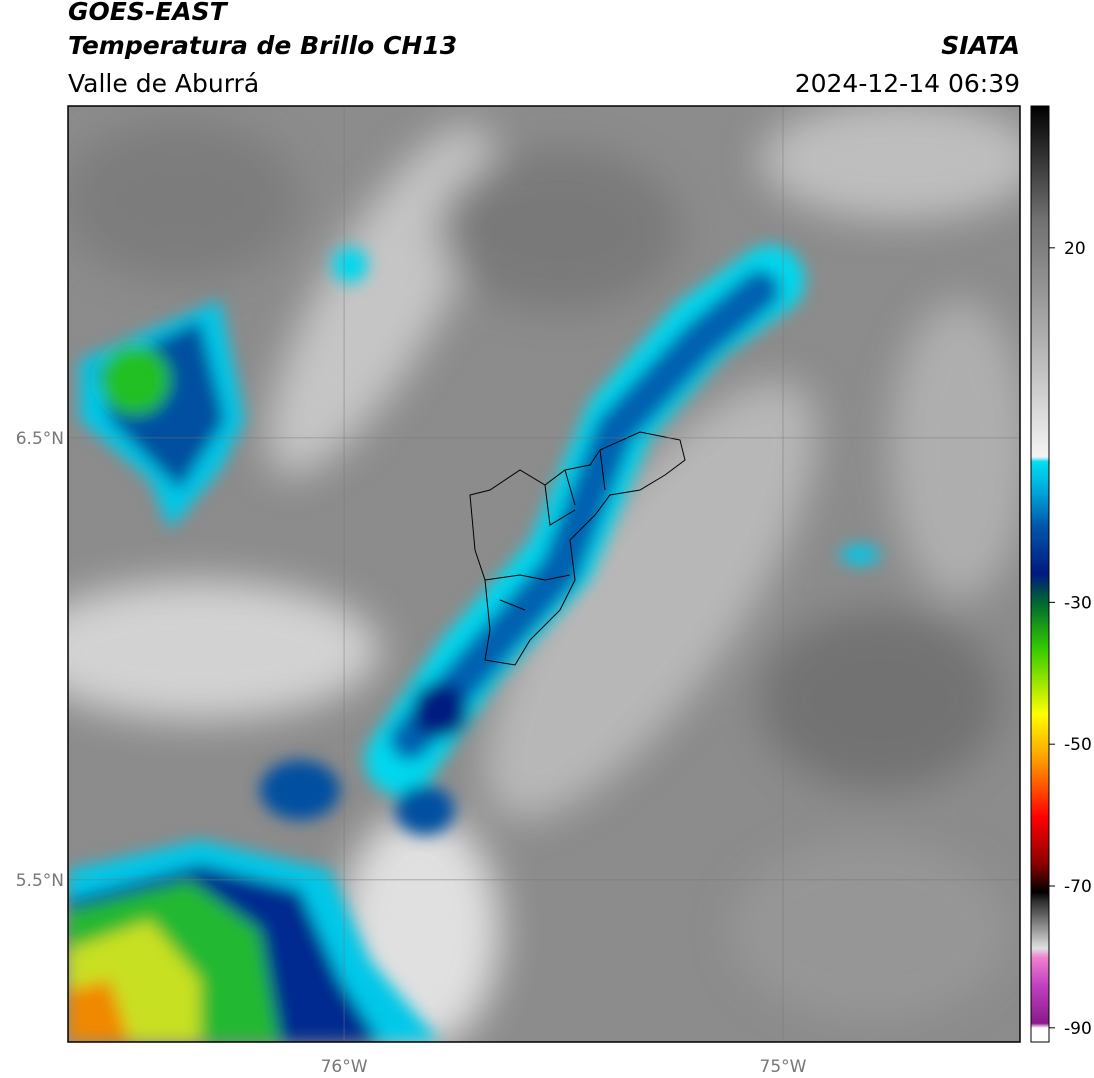 The image size is (1094, 1078). Describe the element at coordinates (1075, 249) in the screenshot. I see `colorbar-tick-label: 20` at that location.